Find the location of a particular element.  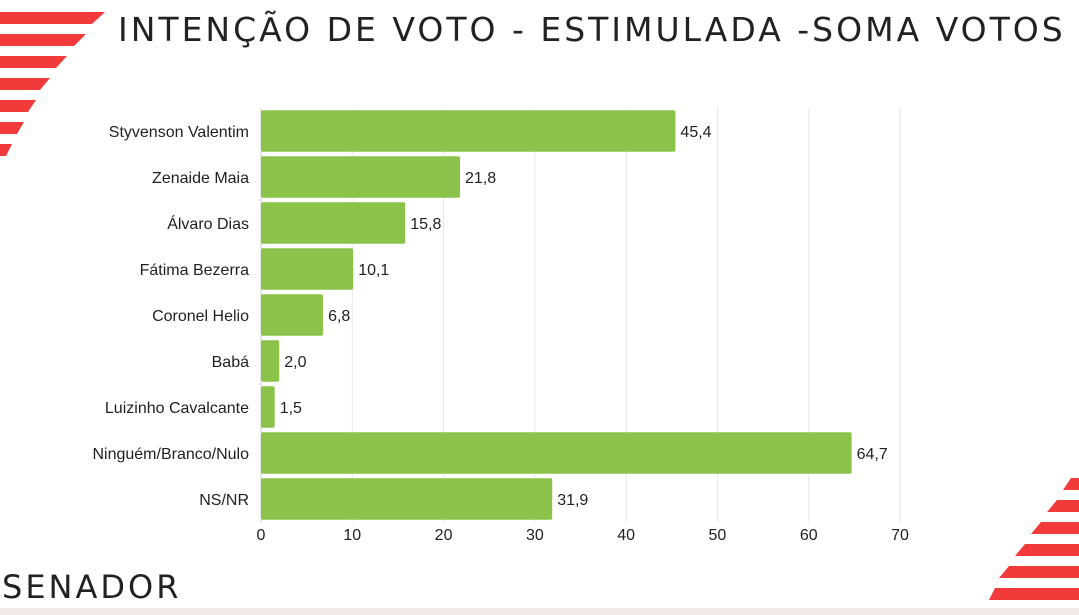

x-tick-label: 0 is located at coordinates (261, 535).